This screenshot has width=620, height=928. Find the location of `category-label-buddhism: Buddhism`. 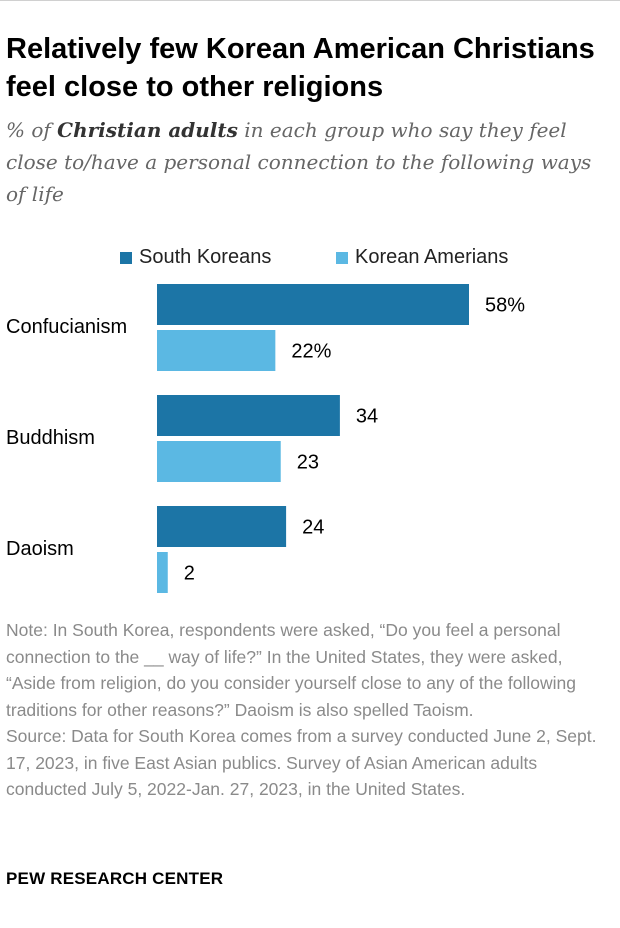

category-label-buddhism: Buddhism is located at coordinates (50, 438).